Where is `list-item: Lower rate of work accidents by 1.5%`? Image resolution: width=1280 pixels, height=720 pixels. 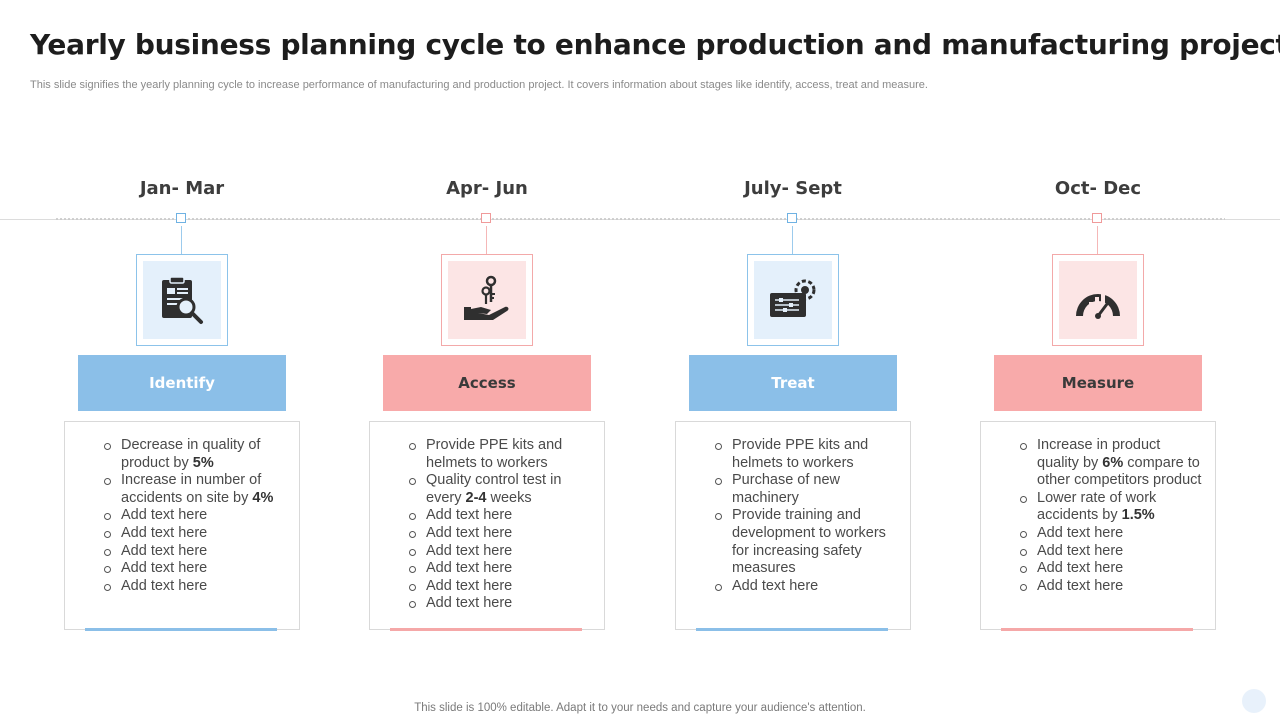 list-item: Lower rate of work accidents by 1.5% is located at coordinates (1112, 507).